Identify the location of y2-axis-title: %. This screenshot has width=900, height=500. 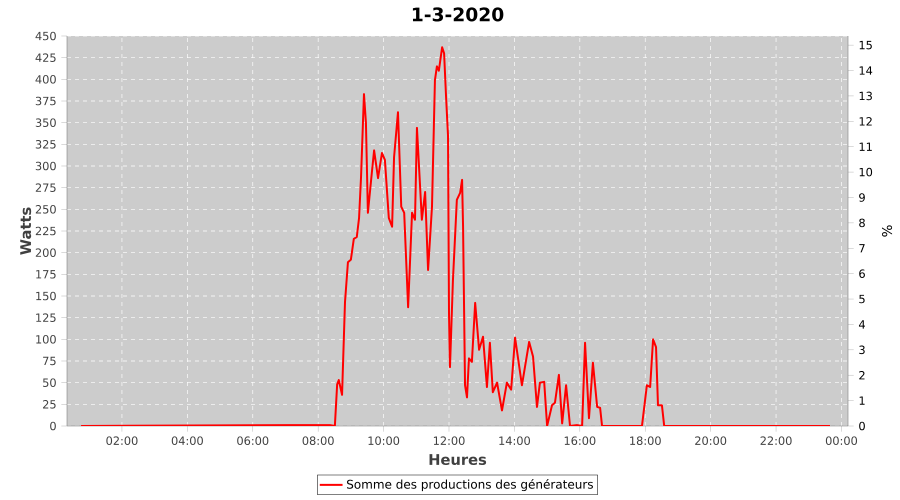
(887, 231).